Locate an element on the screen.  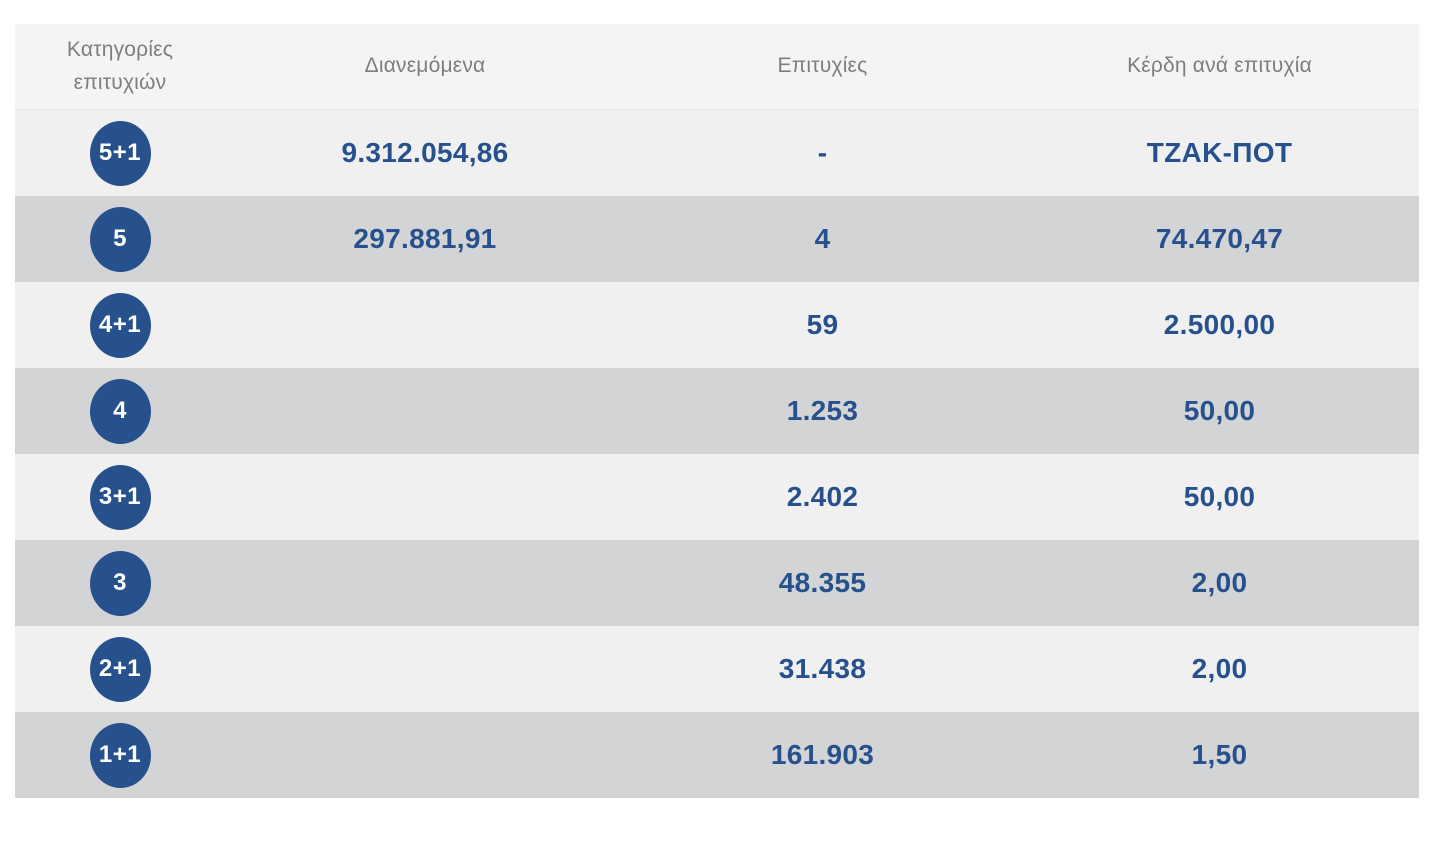
winners-cell: - is located at coordinates (822, 152).